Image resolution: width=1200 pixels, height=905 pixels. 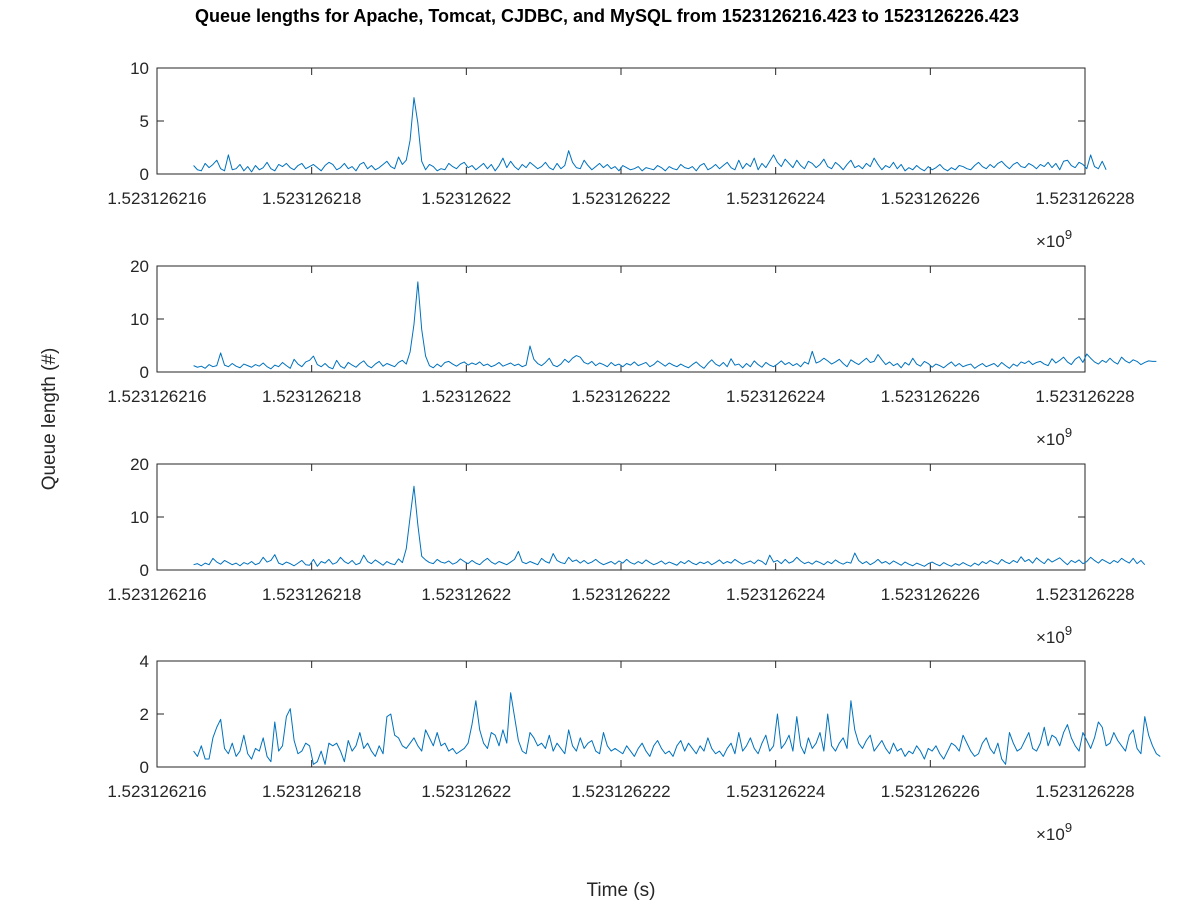 What do you see at coordinates (621, 890) in the screenshot?
I see `x-axis-label: Time (s)` at bounding box center [621, 890].